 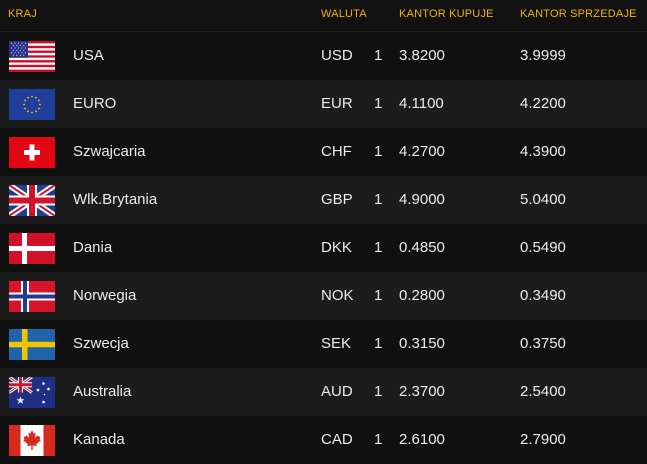 I want to click on sell-rate: 5.0400, so click(x=543, y=199).